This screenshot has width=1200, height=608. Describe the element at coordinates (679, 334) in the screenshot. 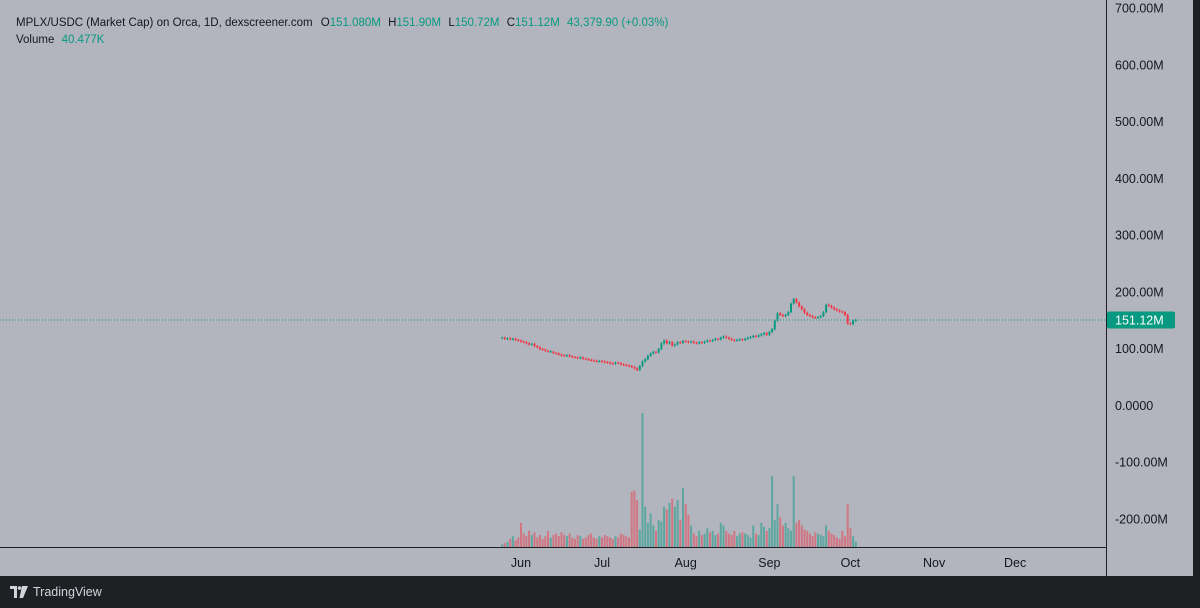

I see `candlestick-series` at that location.